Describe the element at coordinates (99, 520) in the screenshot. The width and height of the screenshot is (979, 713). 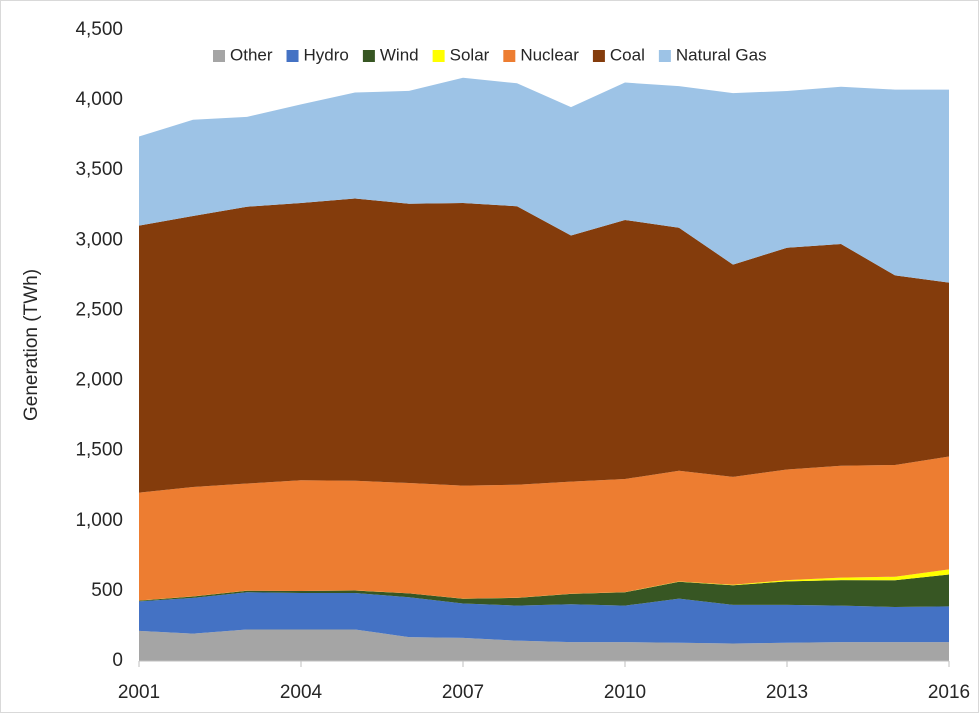
I see `y-tick-label: 1,000` at that location.